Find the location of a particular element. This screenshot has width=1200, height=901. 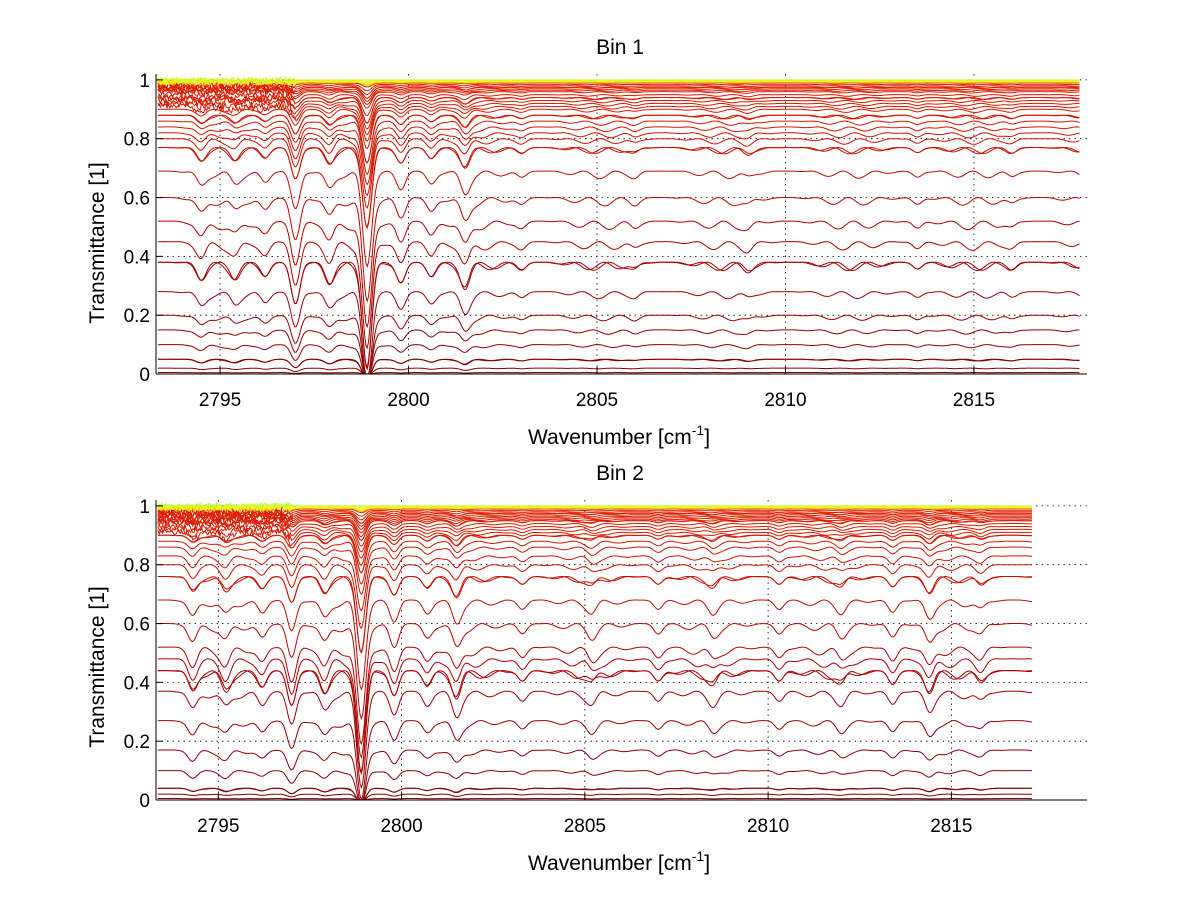

chart-title: Bin 2 is located at coordinates (620, 473).